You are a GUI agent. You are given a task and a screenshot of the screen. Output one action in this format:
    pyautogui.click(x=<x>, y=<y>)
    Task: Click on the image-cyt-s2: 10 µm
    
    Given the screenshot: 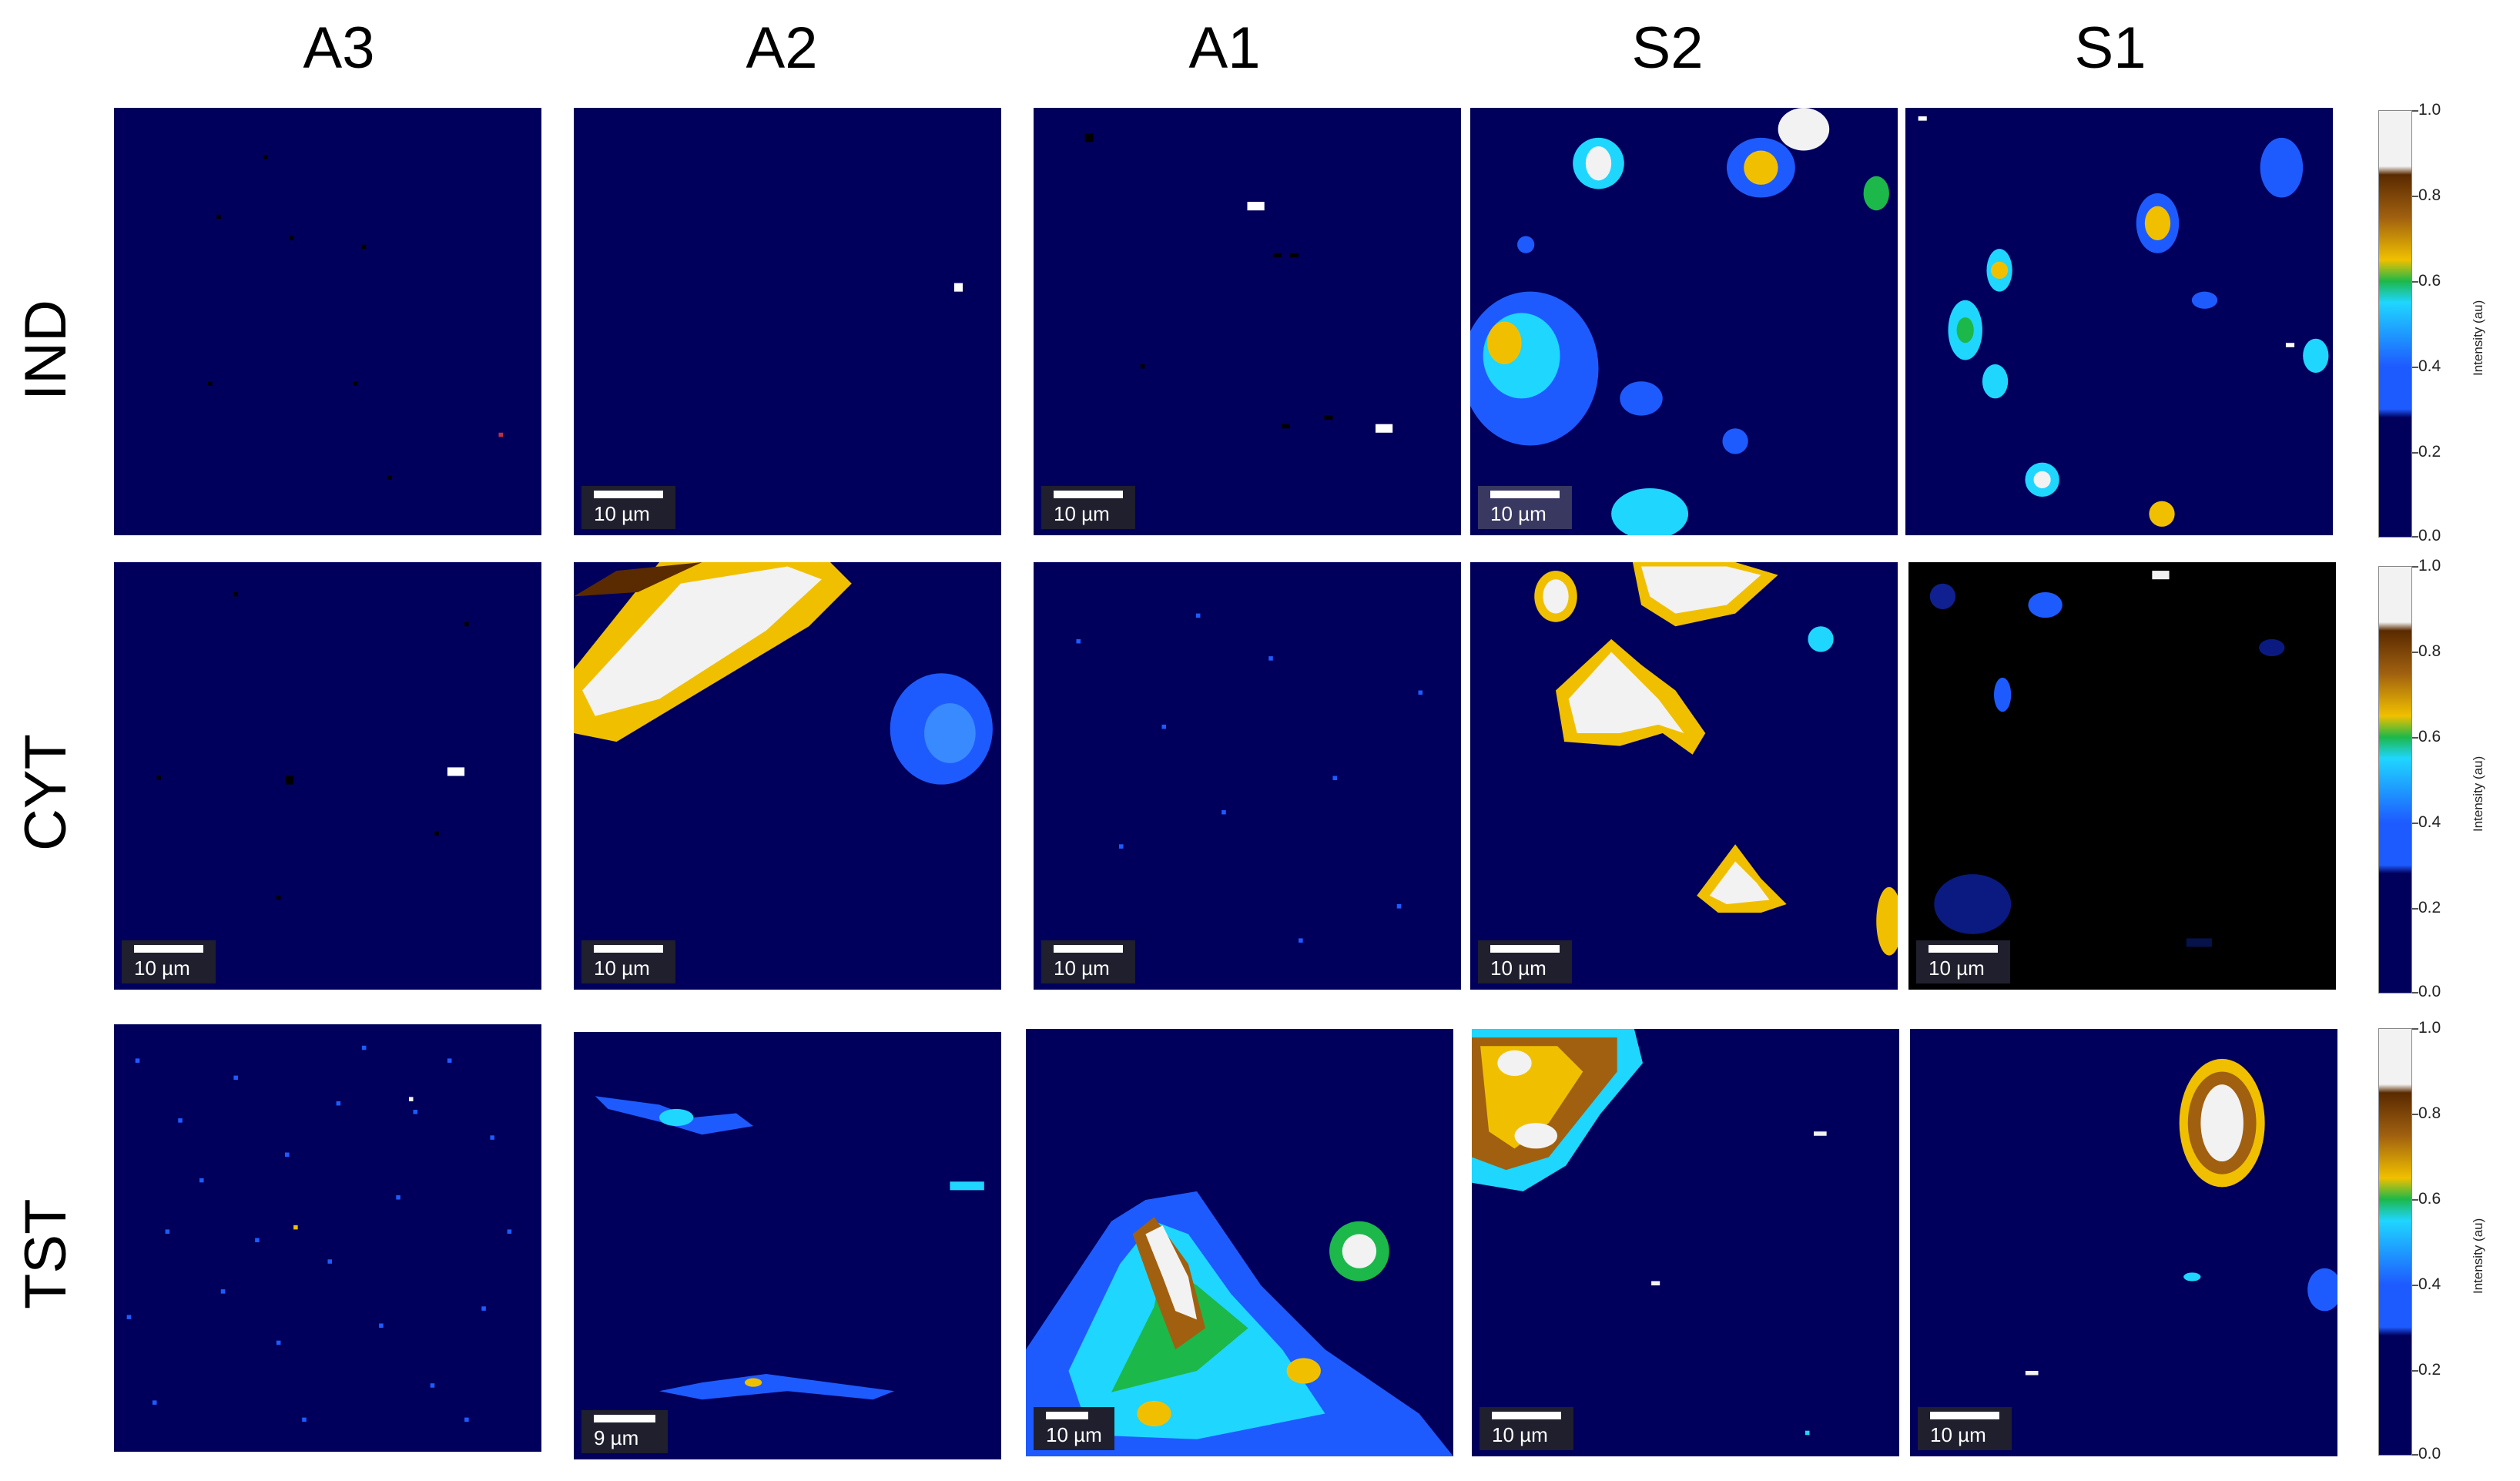 What is the action you would take?
    pyautogui.click(x=1684, y=776)
    